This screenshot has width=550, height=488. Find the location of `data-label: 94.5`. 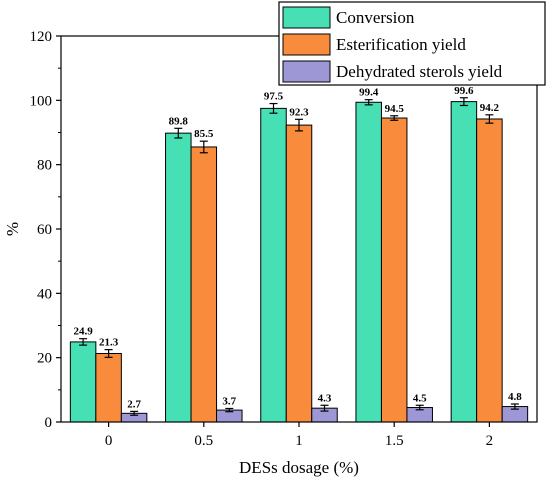

data-label: 94.5 is located at coordinates (395, 109).